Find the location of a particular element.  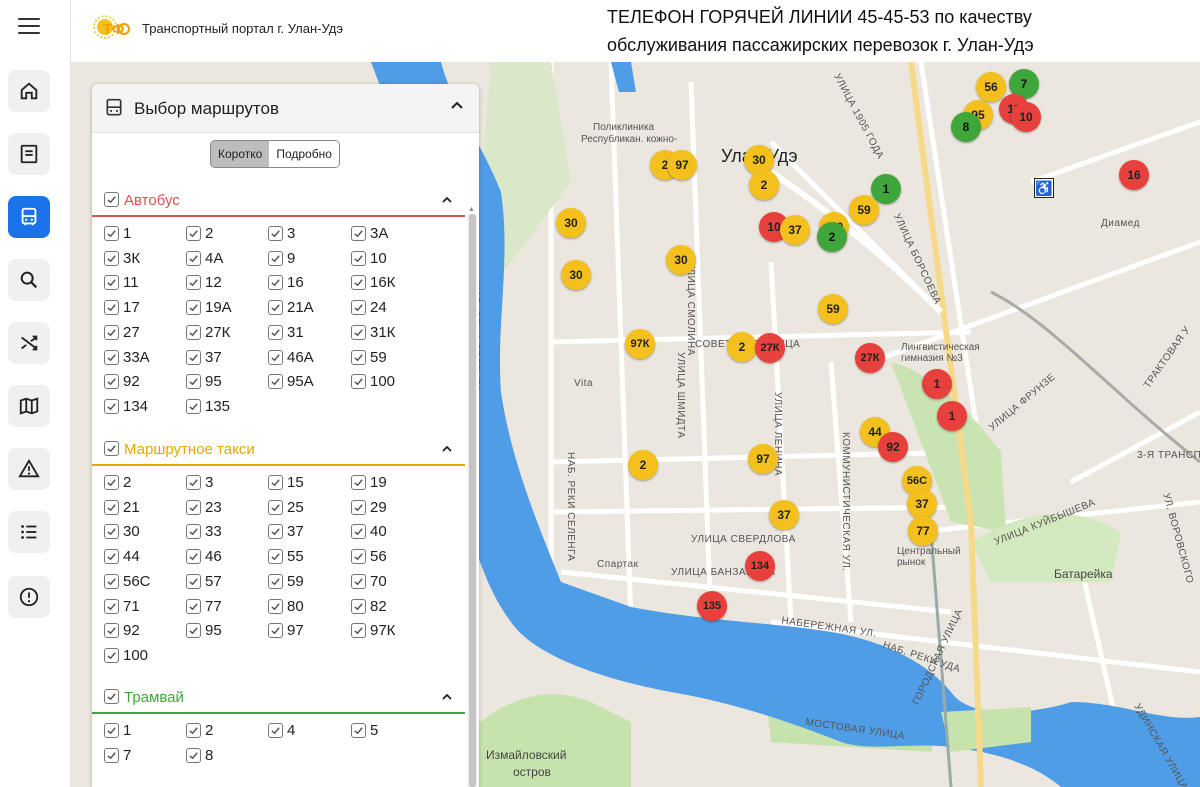

route-checkbox: 44 is located at coordinates (122, 556).